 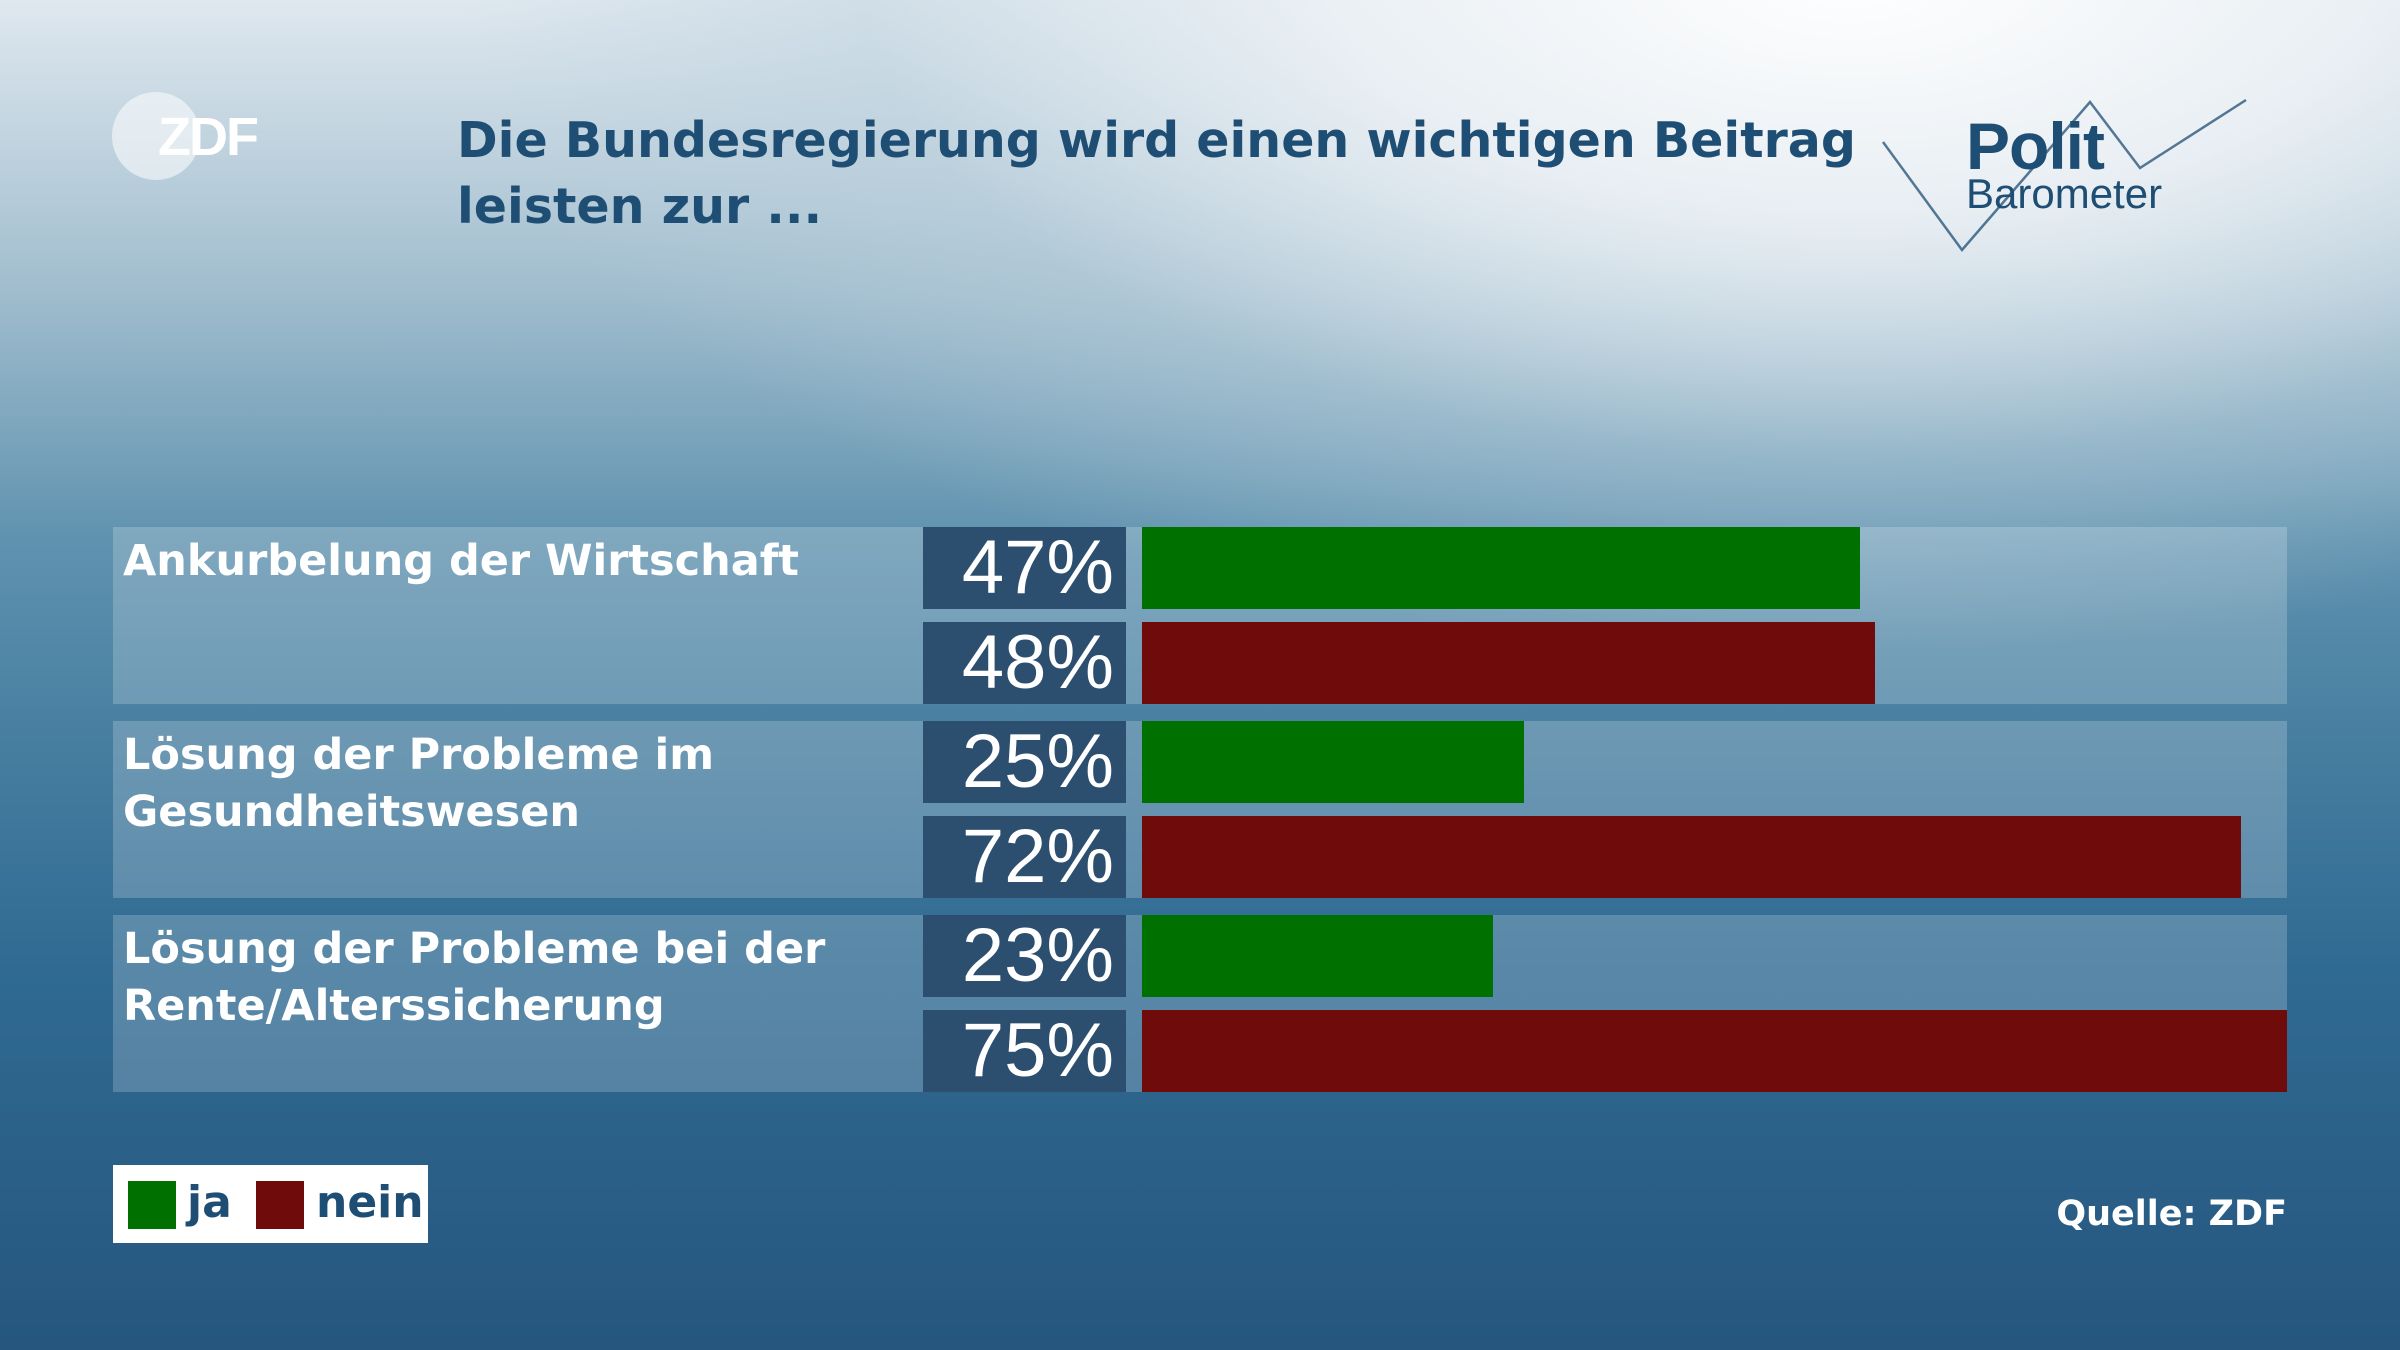 What do you see at coordinates (1024, 663) in the screenshot?
I see `value-label-nein: 48%` at bounding box center [1024, 663].